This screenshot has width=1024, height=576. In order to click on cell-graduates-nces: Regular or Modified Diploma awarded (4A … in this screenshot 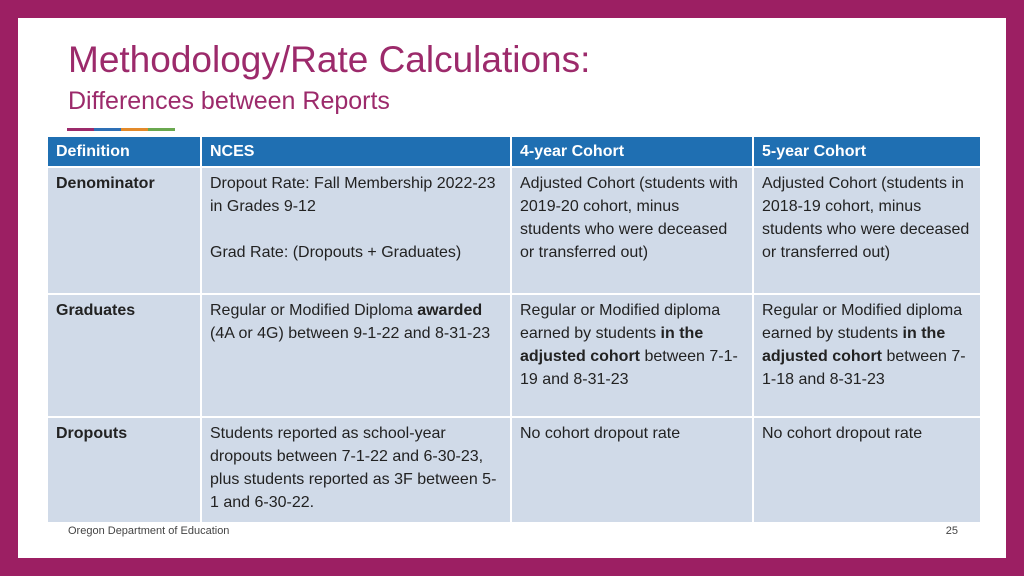, I will do `click(356, 355)`.